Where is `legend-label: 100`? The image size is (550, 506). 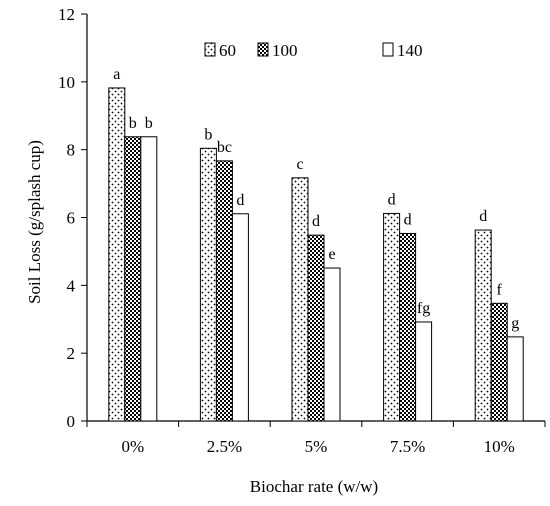 legend-label: 100 is located at coordinates (285, 50).